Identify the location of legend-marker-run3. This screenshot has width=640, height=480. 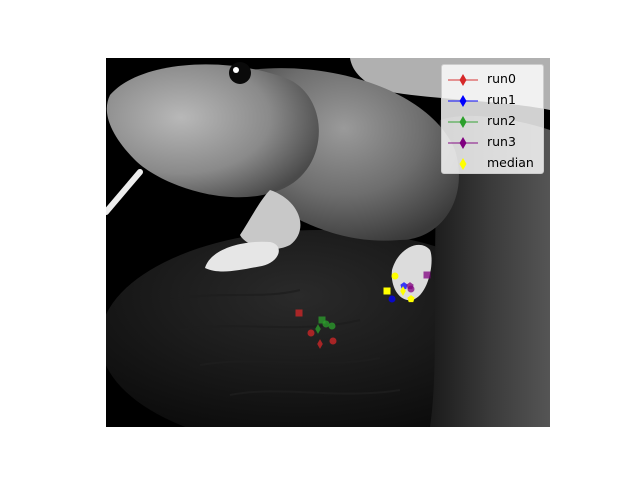
(463, 143).